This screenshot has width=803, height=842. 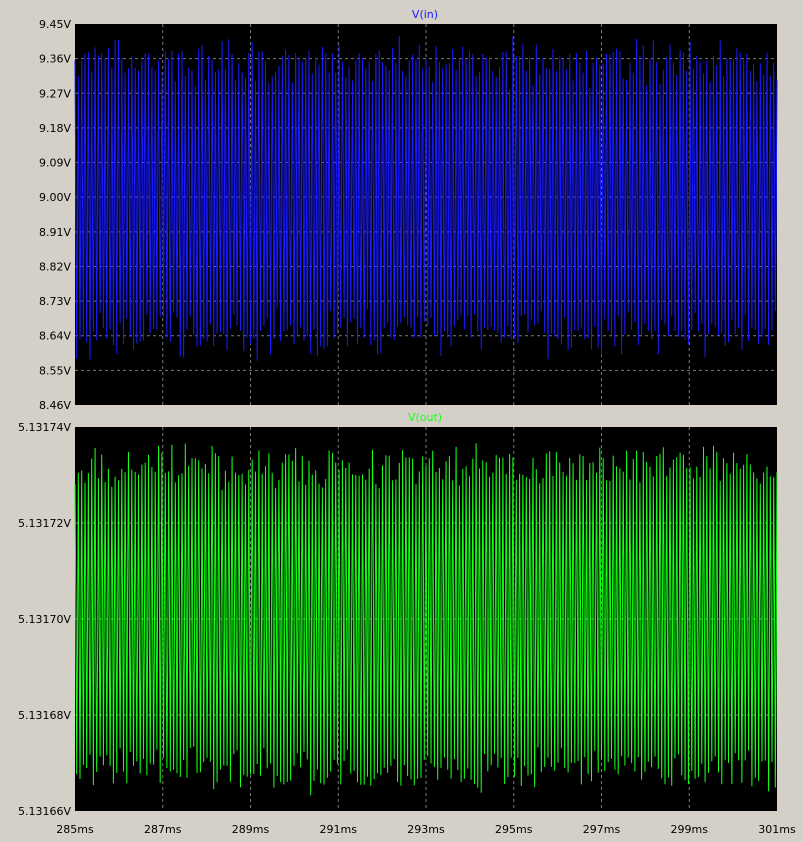 I want to click on x-tick-label: 301ms, so click(x=777, y=829).